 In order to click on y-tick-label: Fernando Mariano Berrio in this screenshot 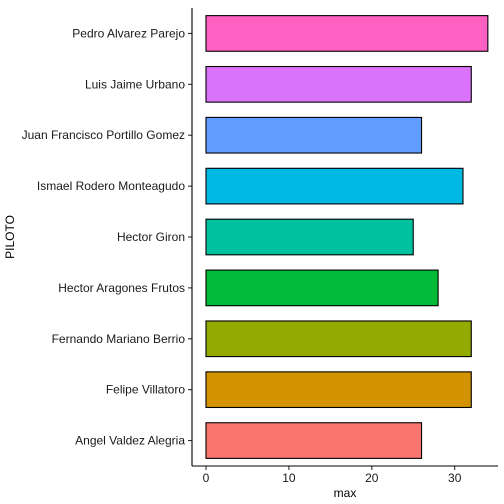, I will do `click(119, 339)`.